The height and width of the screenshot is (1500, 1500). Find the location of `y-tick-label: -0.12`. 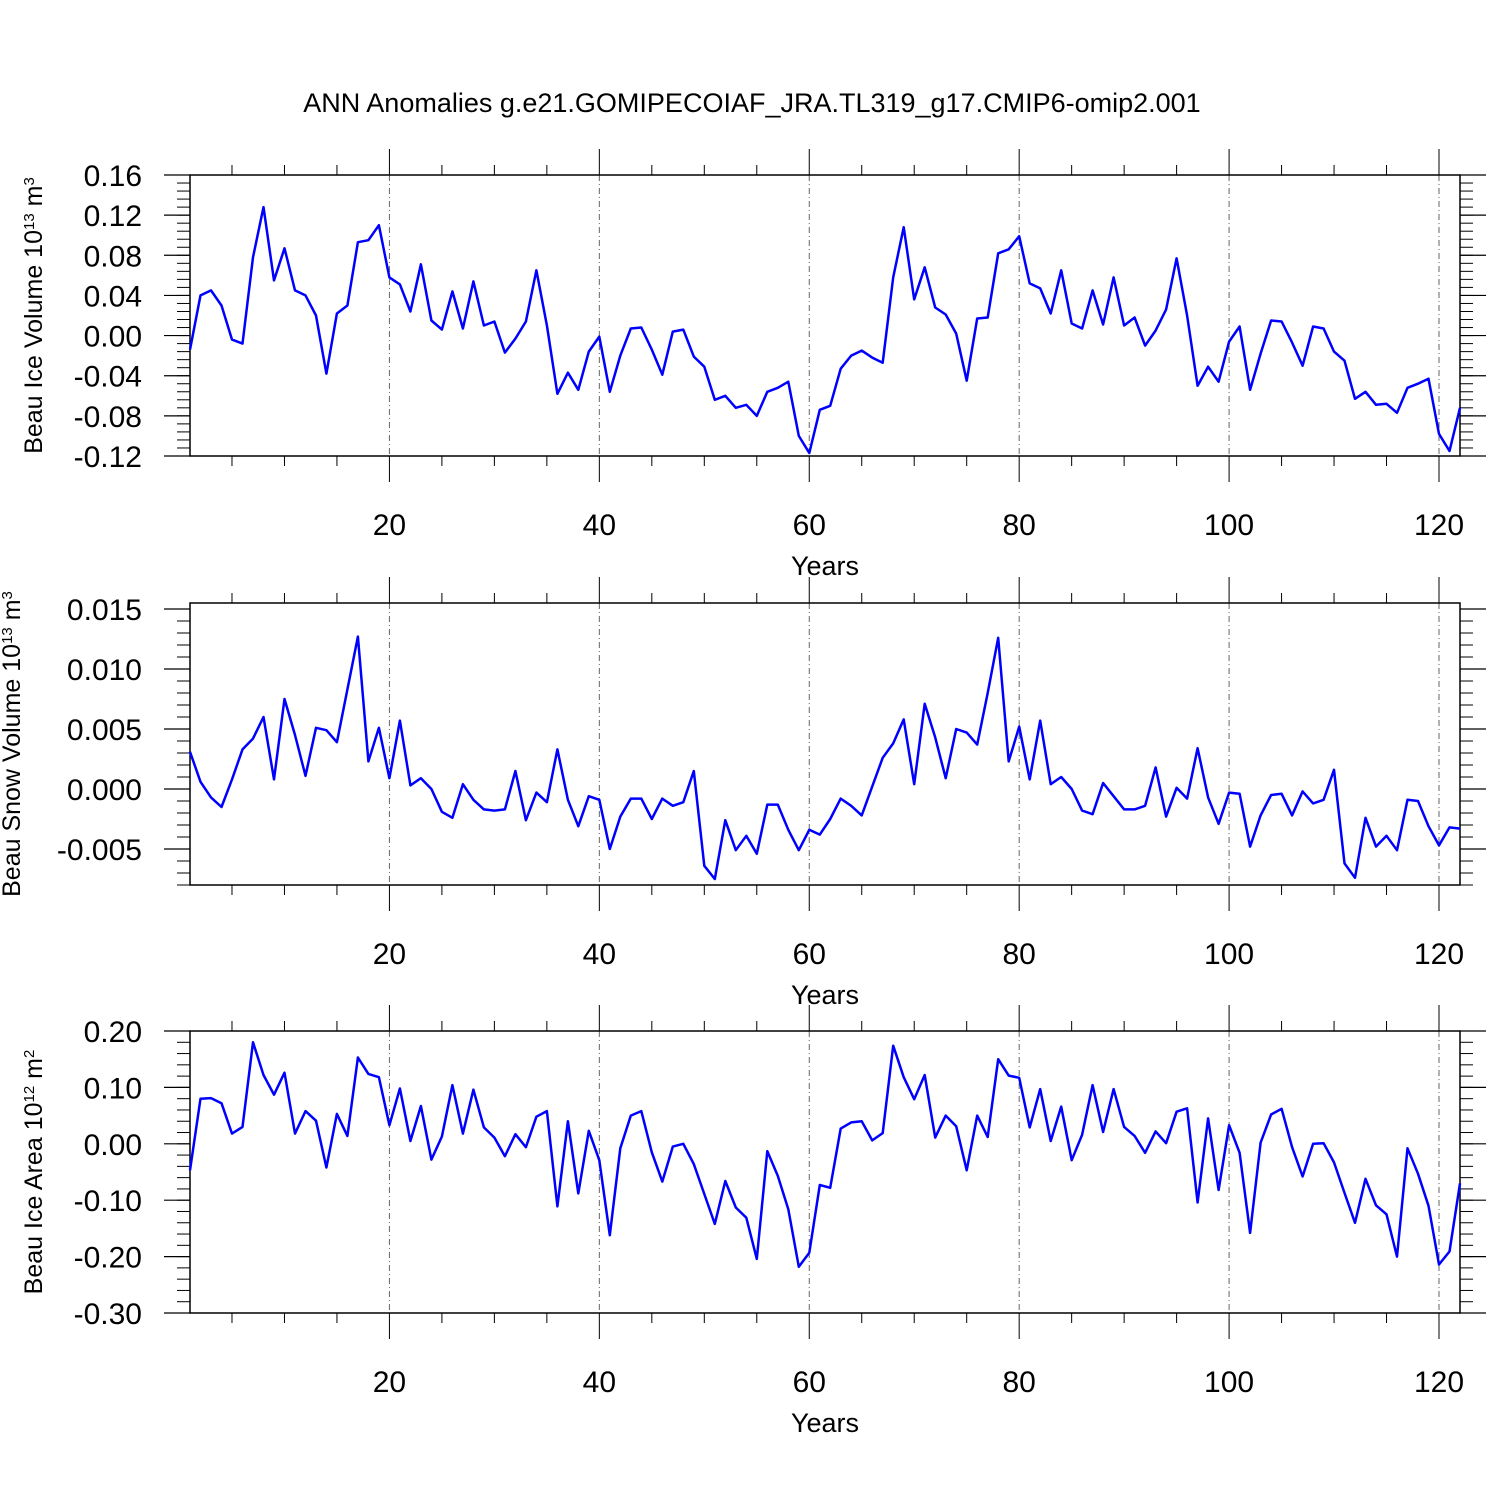

y-tick-label: -0.12 is located at coordinates (108, 457).